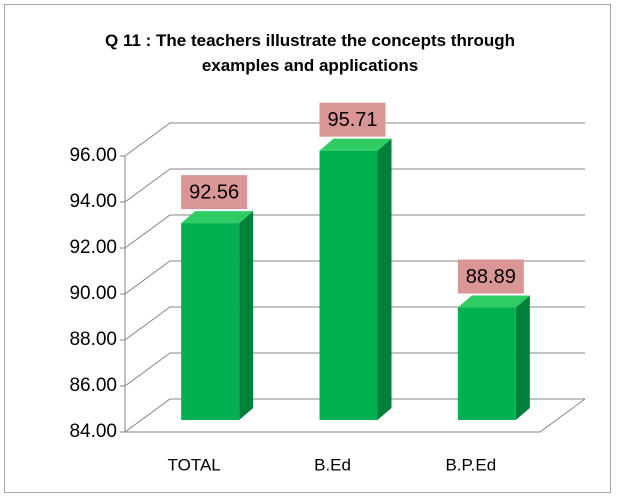 Image resolution: width=617 pixels, height=500 pixels. Describe the element at coordinates (93, 293) in the screenshot. I see `y-tick-label: 90.00` at that location.